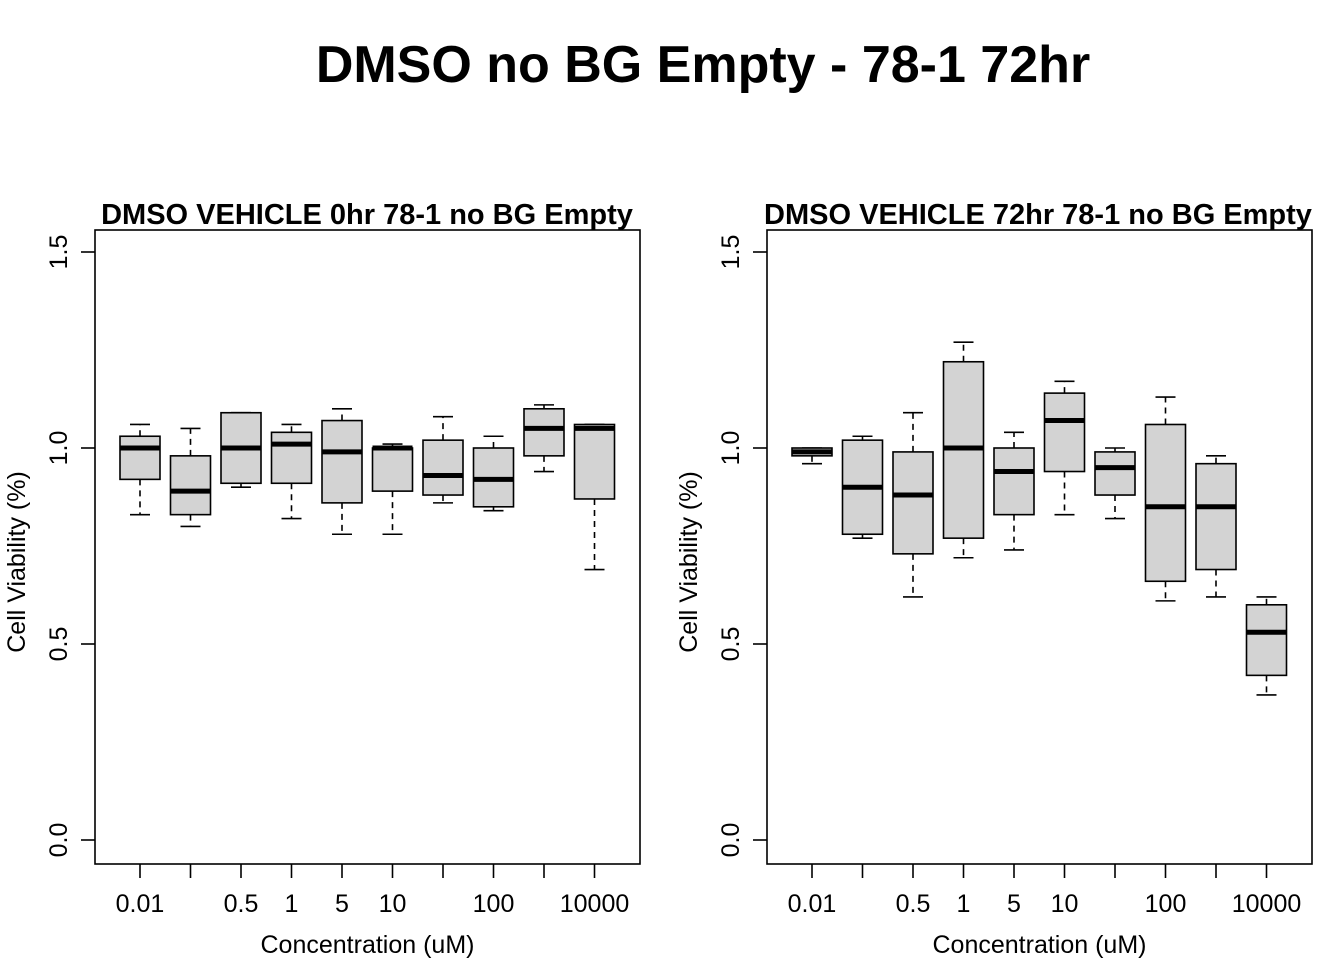 The image size is (1344, 960). What do you see at coordinates (1038, 215) in the screenshot?
I see `panel-title: DMSO VEHICLE 72hr 78-1 no BG Empty` at bounding box center [1038, 215].